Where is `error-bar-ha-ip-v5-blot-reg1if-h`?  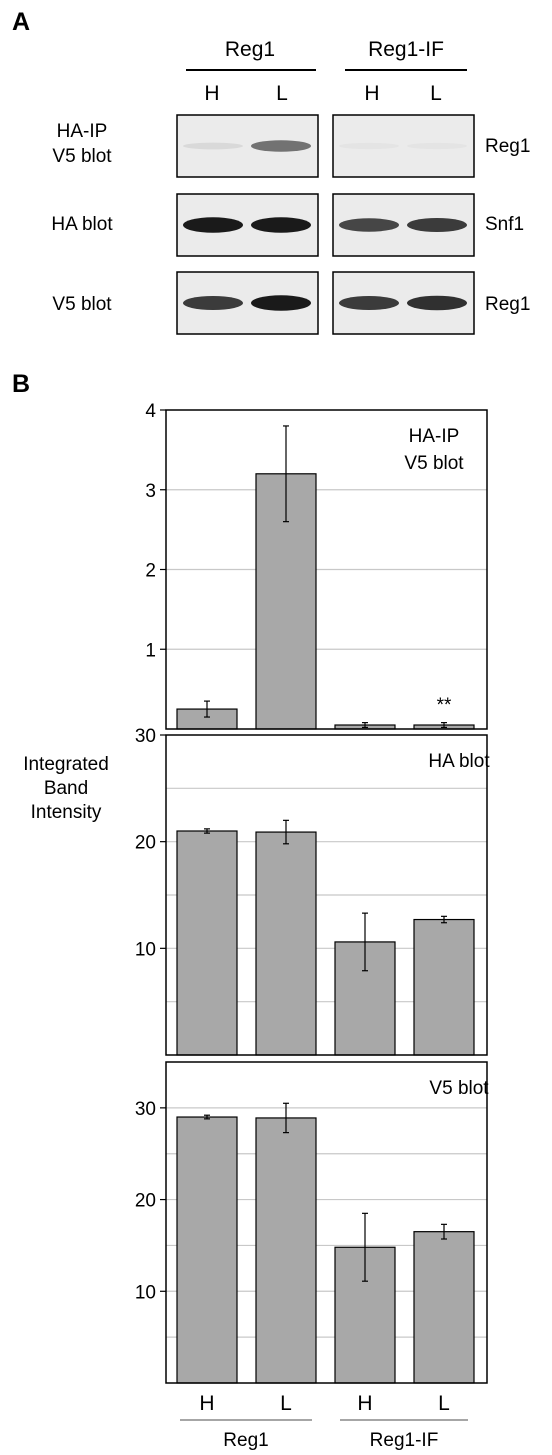 error-bar-ha-ip-v5-blot-reg1if-h is located at coordinates (365, 725).